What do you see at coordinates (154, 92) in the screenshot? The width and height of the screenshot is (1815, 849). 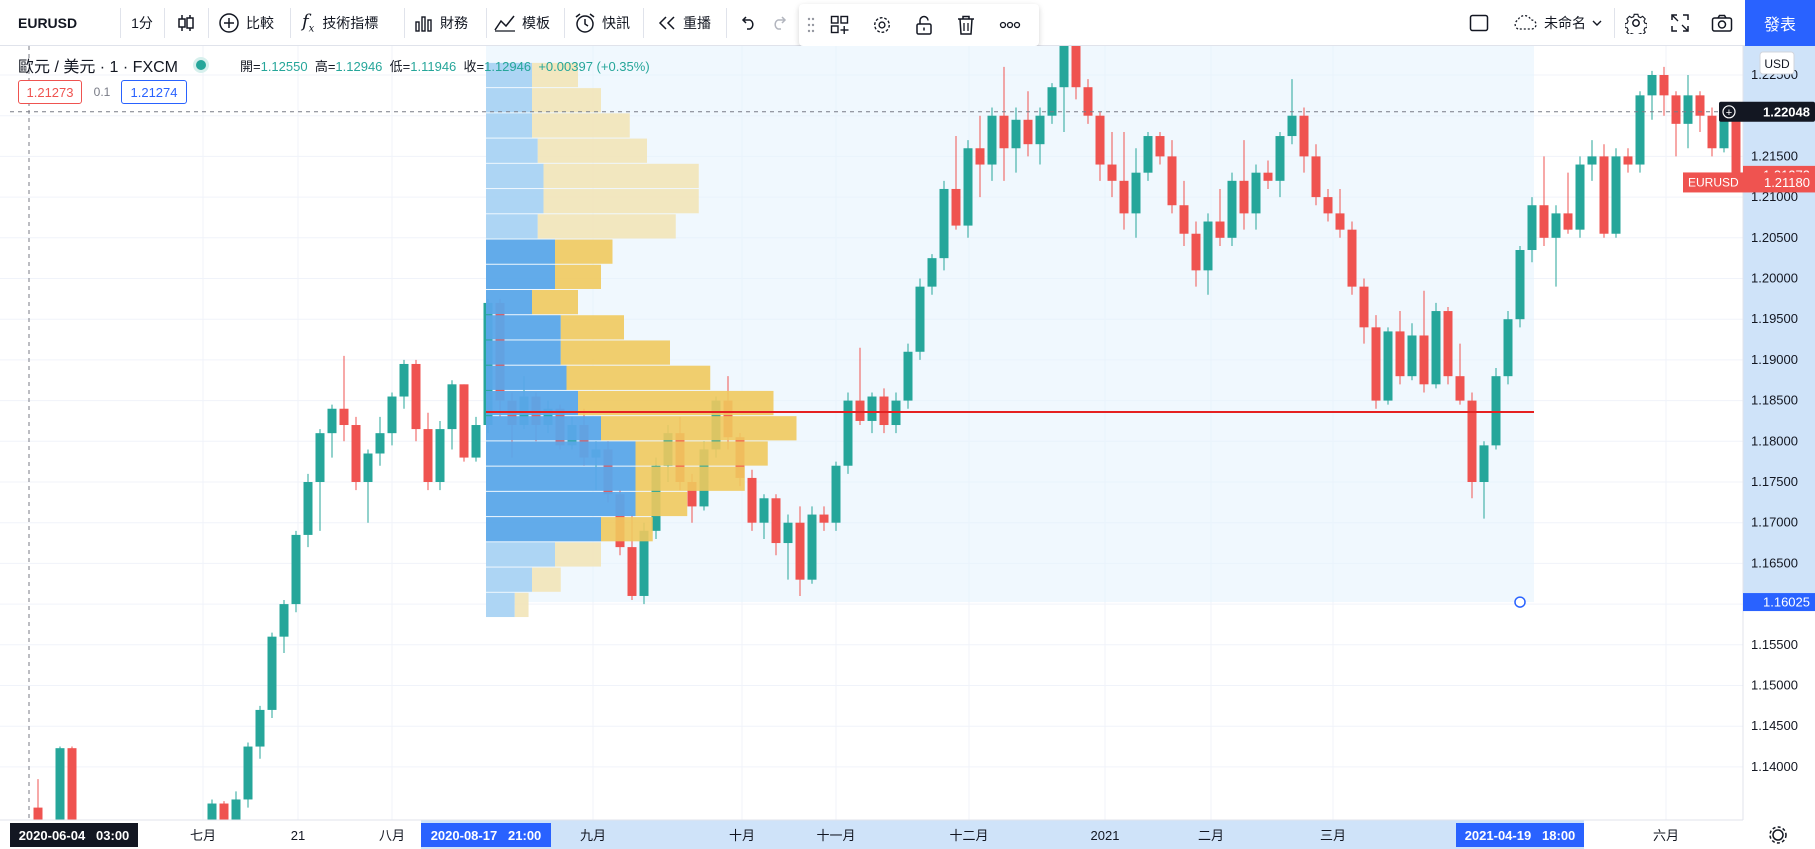 I see `buy-price-button: 1.21274` at bounding box center [154, 92].